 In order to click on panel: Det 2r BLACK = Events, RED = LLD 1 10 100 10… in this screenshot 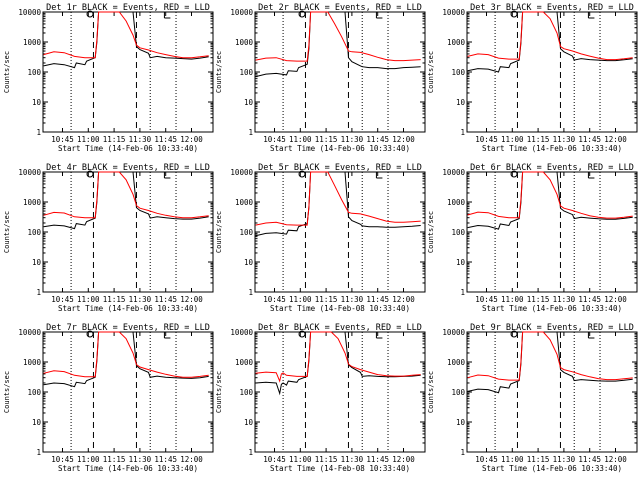, I will do `click(320, 78)`.